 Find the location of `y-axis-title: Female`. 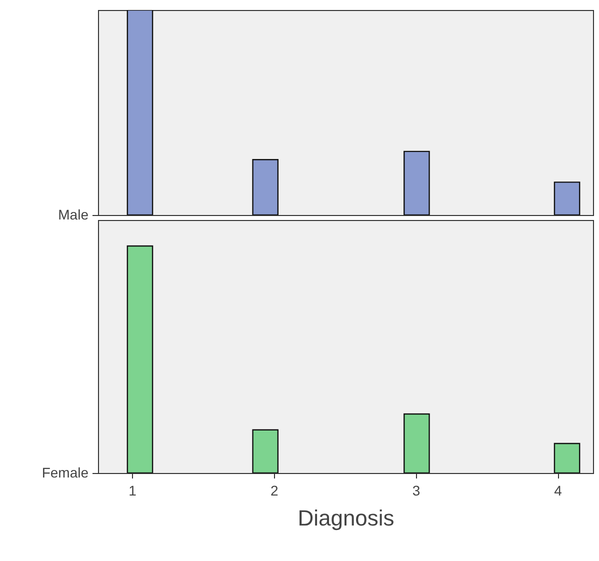

y-axis-title: Female is located at coordinates (65, 472).